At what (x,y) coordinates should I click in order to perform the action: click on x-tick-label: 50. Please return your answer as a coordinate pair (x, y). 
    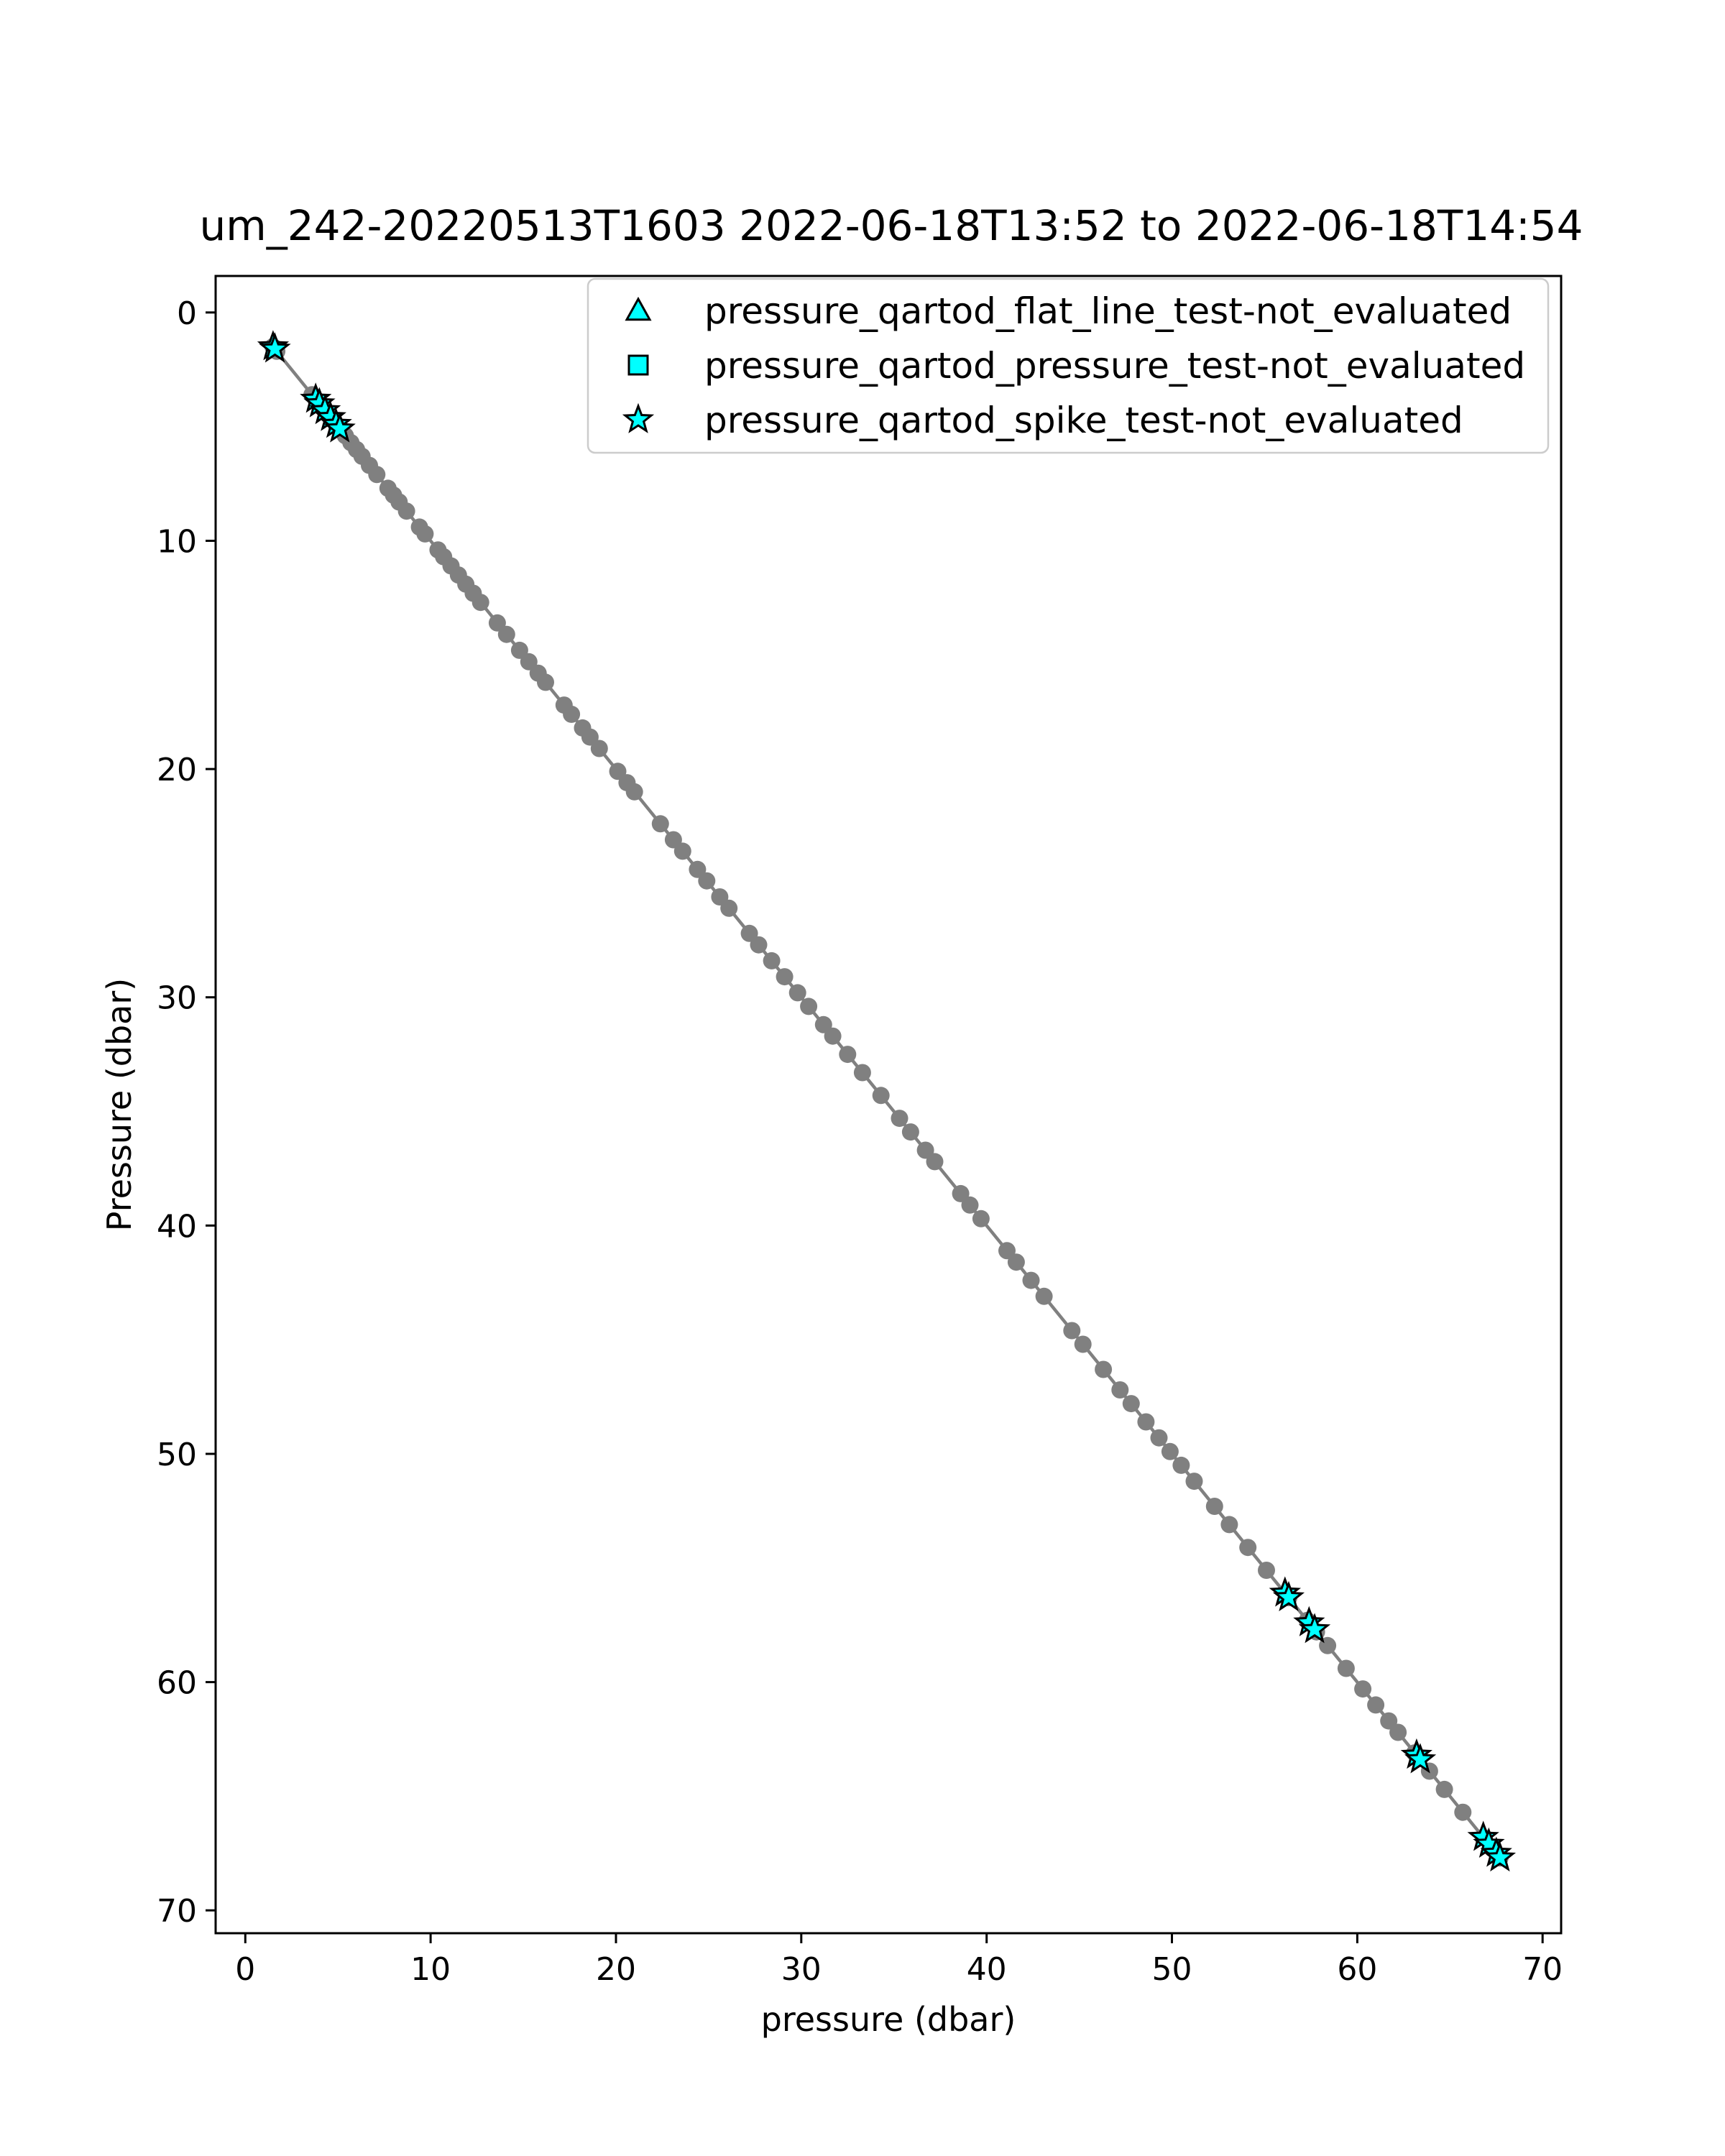
    Looking at the image, I should click on (1172, 1970).